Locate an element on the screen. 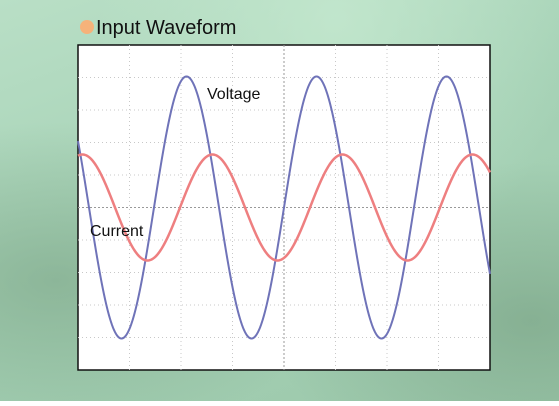 Image resolution: width=559 pixels, height=406 pixels. title-bullet is located at coordinates (87, 27).